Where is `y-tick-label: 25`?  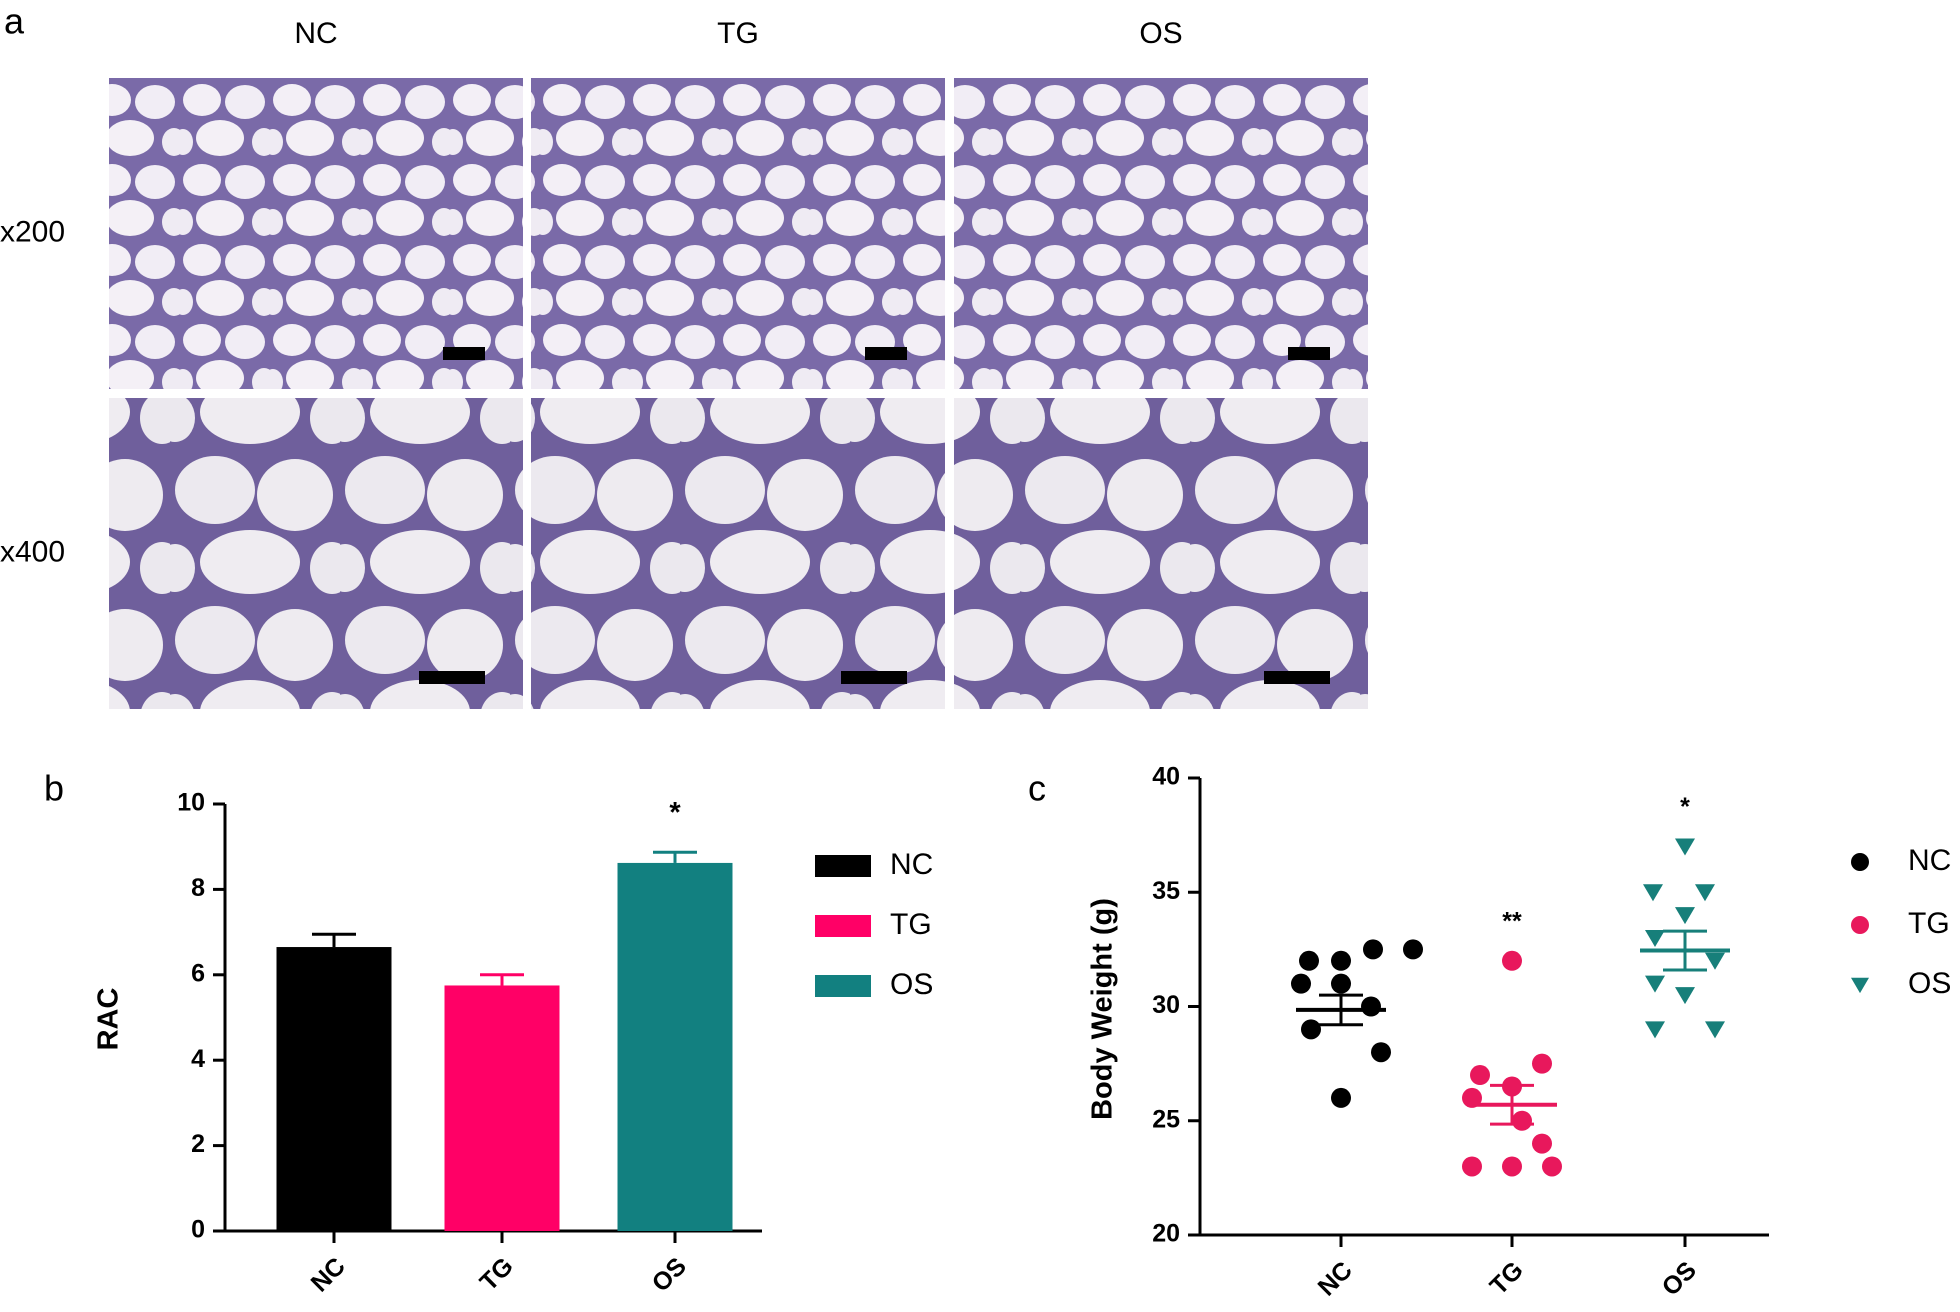
y-tick-label: 25 is located at coordinates (1166, 1119).